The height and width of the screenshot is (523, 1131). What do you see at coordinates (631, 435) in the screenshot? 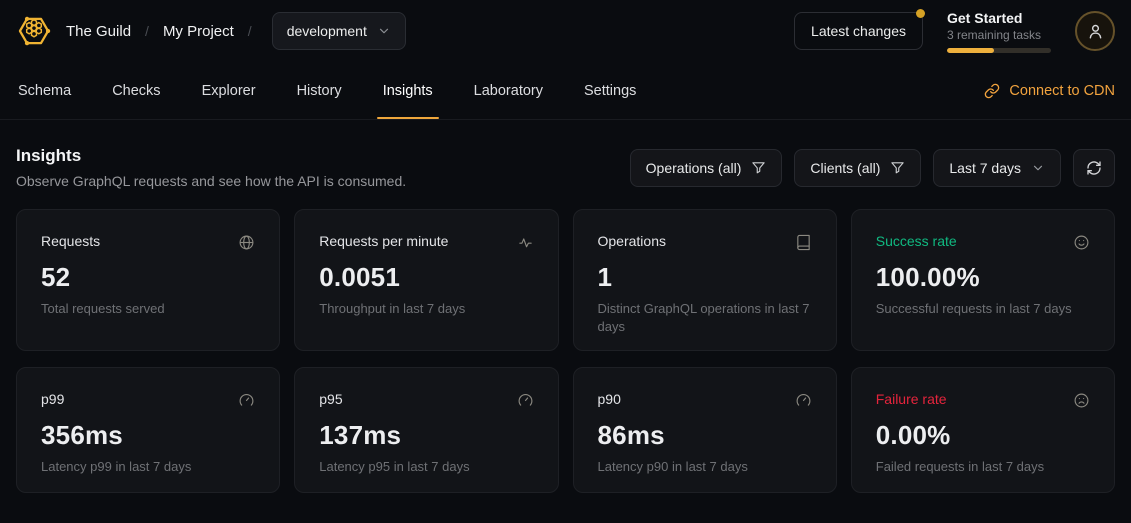
I see `card-value: 86ms` at bounding box center [631, 435].